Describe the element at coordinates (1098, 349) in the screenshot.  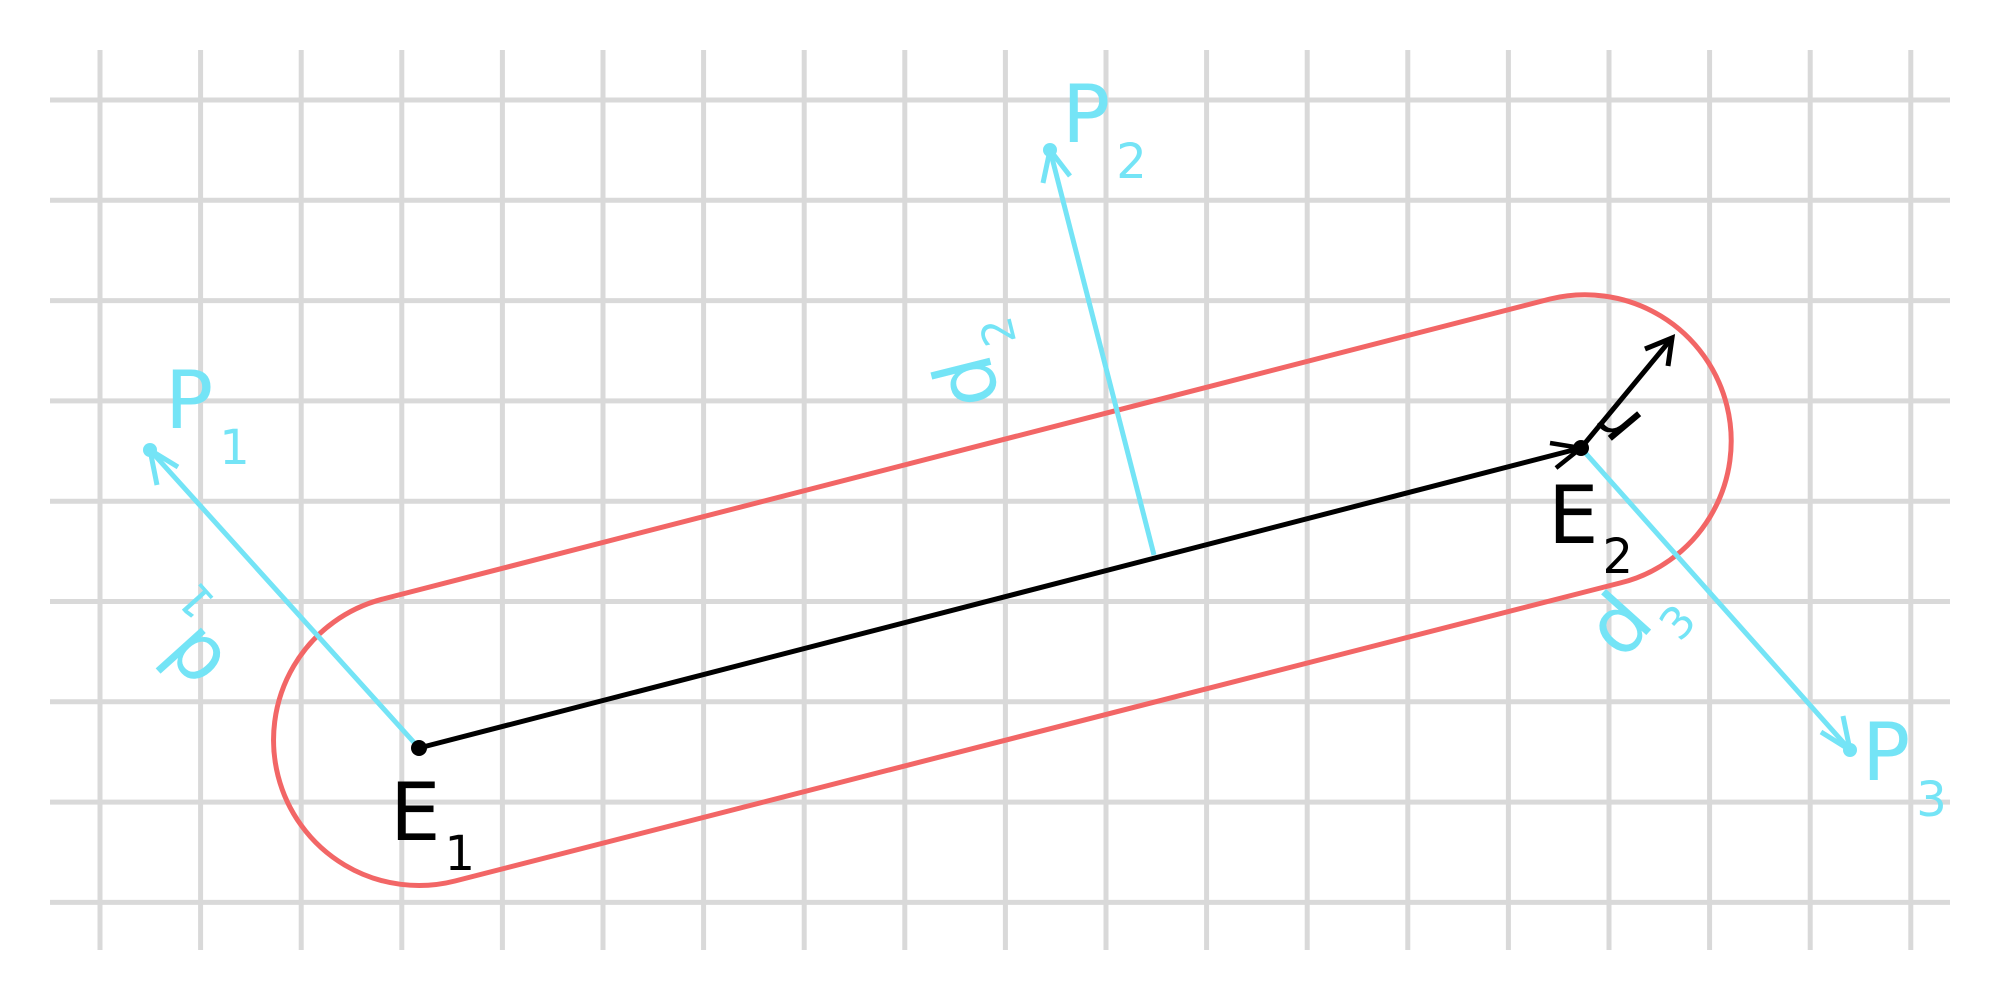
I see `distance-d2` at that location.